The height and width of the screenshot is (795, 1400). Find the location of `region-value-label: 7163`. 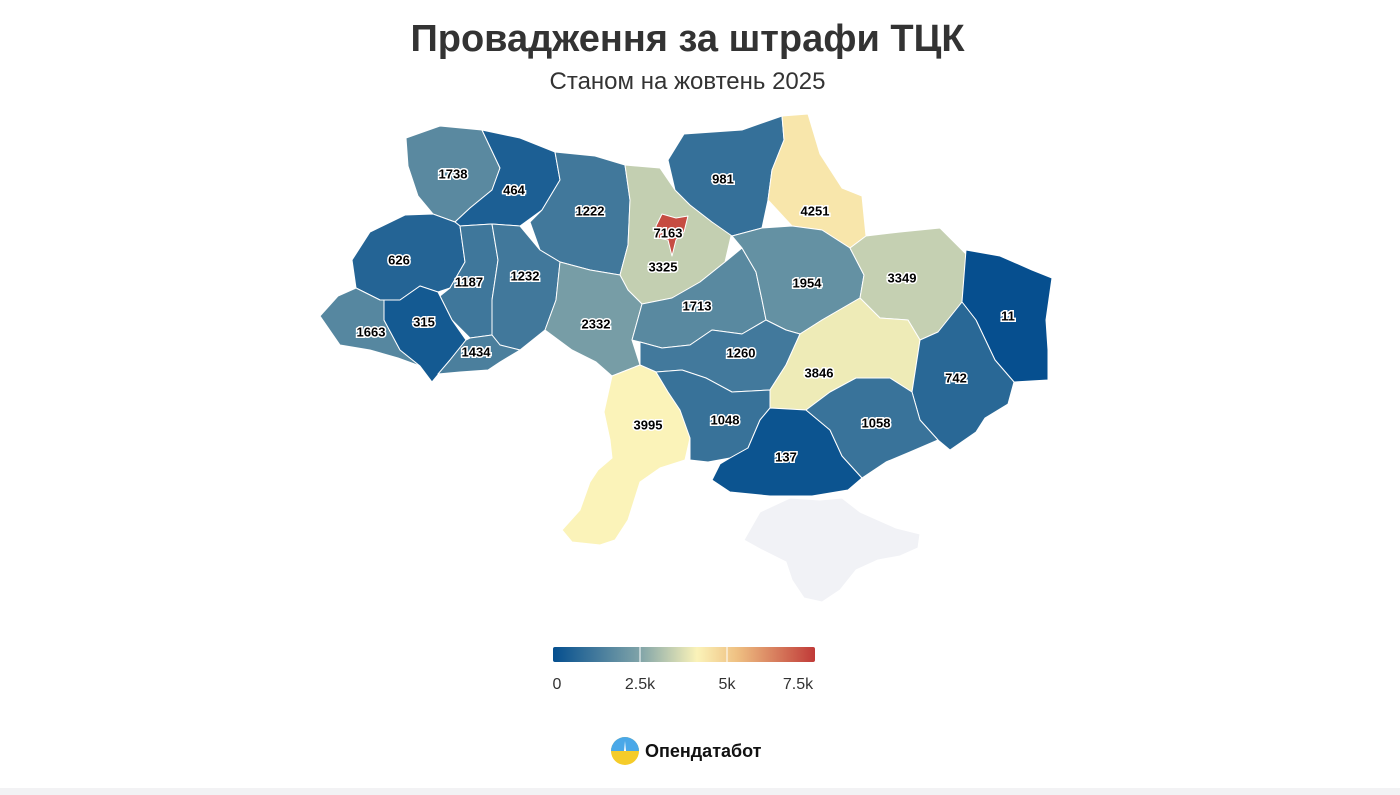

region-value-label: 7163 is located at coordinates (668, 232).